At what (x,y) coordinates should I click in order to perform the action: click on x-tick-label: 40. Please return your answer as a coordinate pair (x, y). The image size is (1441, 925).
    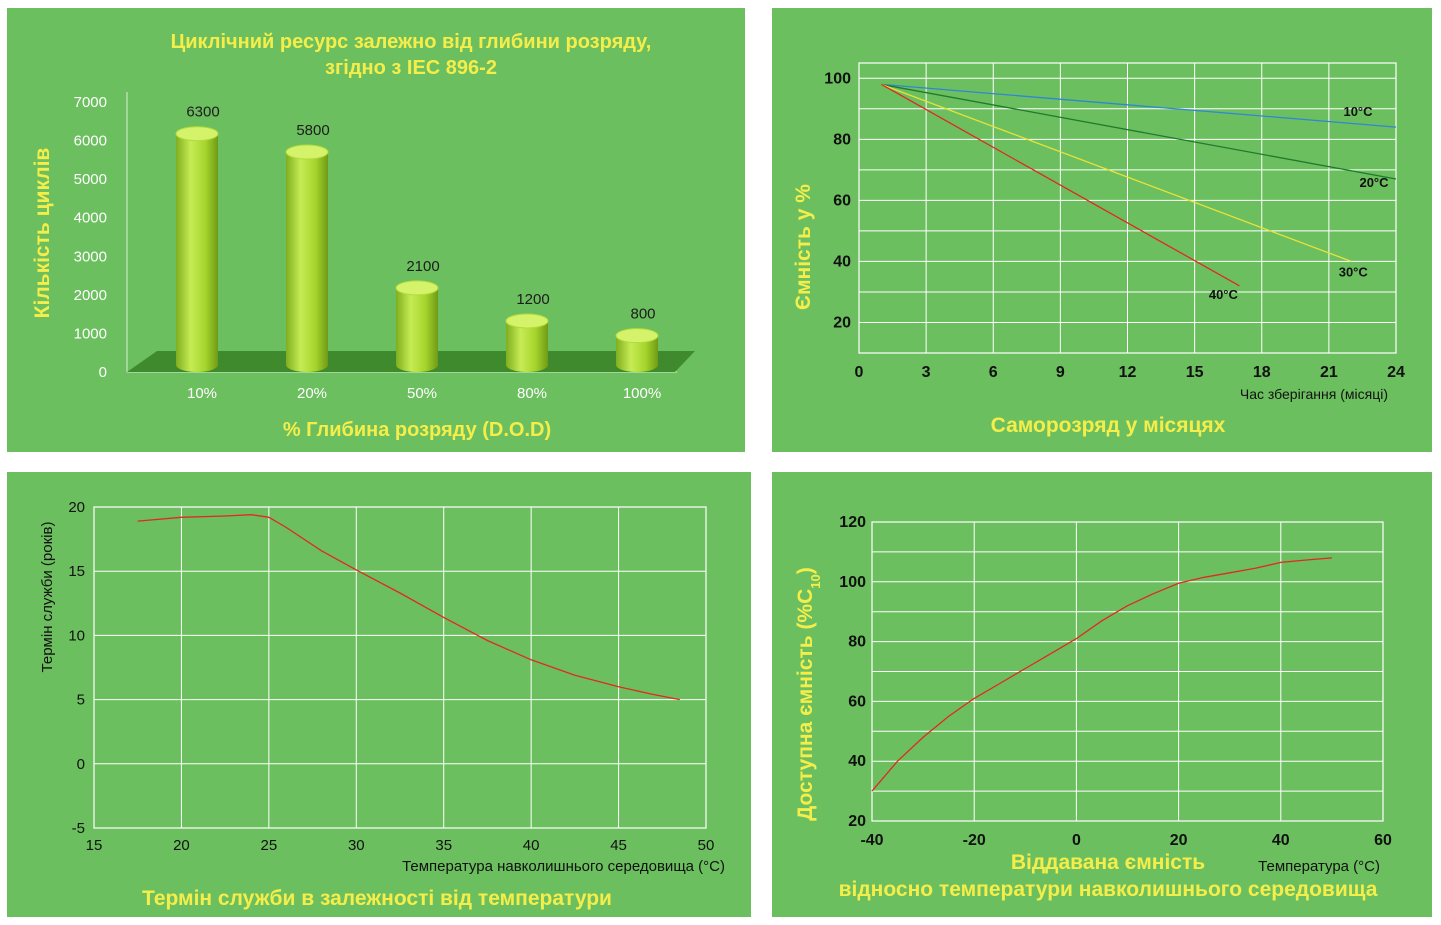
    Looking at the image, I should click on (1281, 840).